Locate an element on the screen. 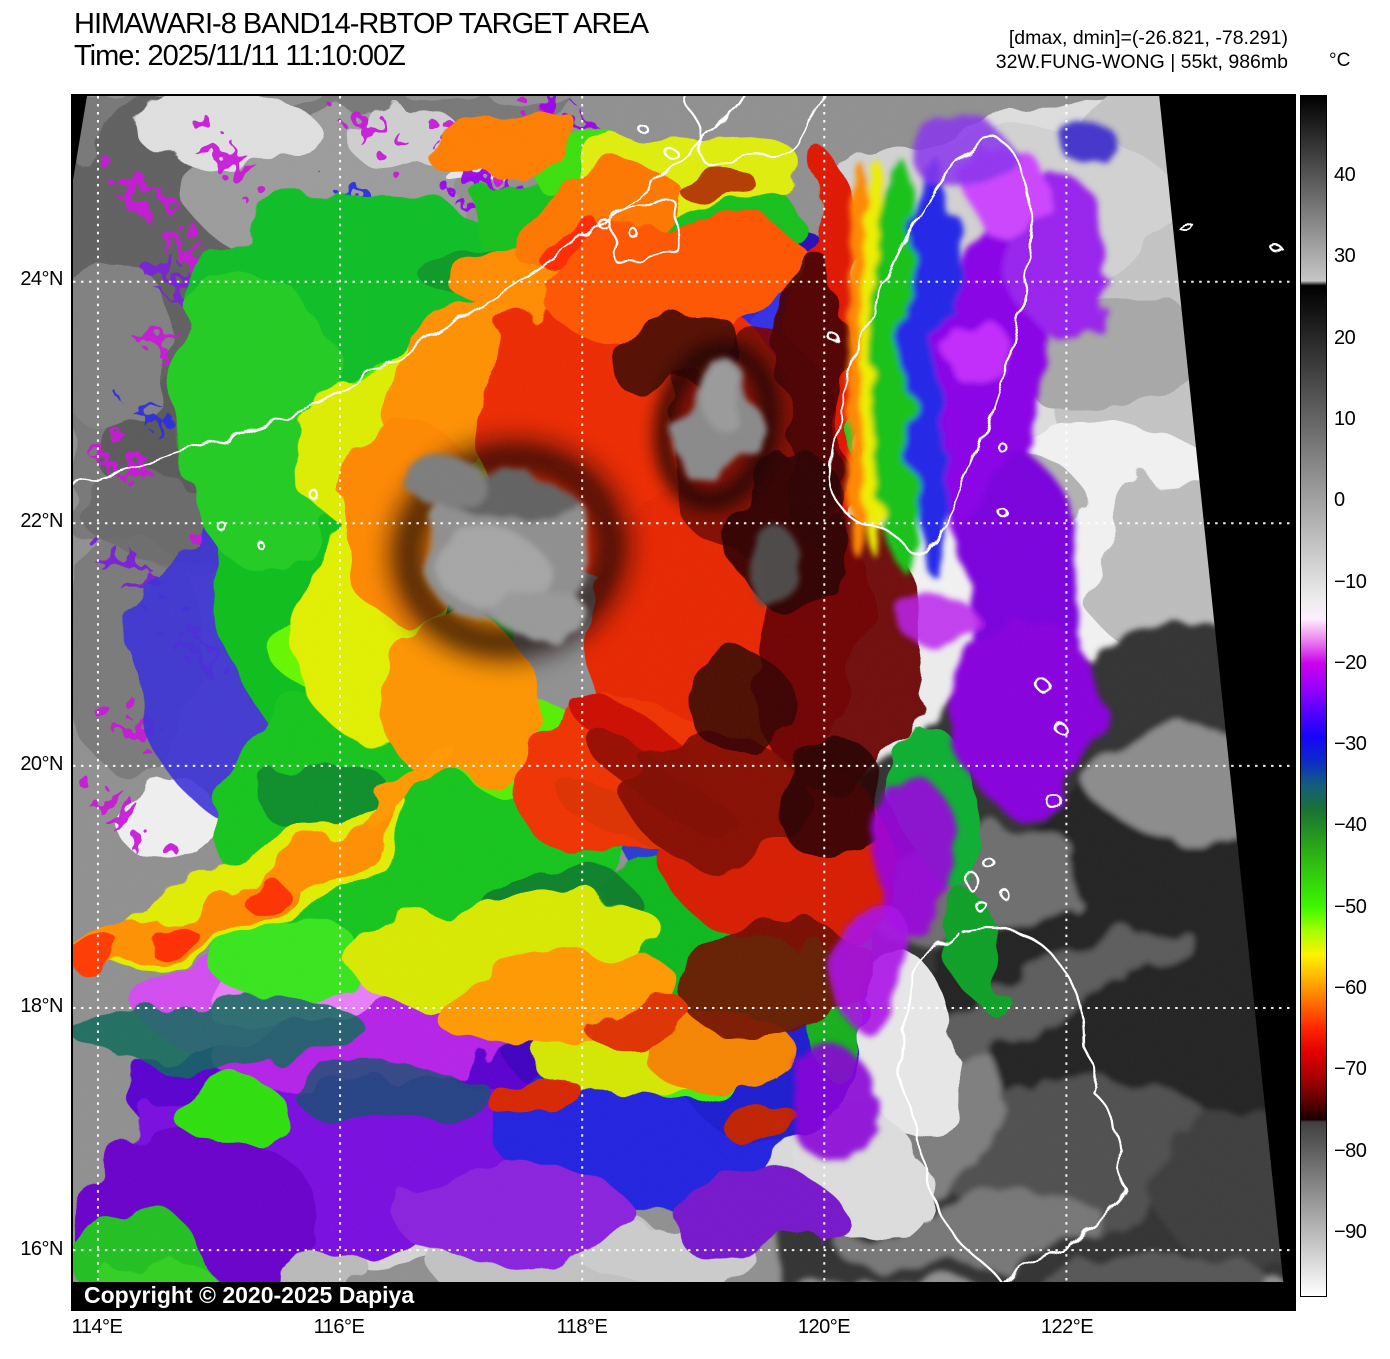 The height and width of the screenshot is (1359, 1390). copyright-bar: Copyright © 2020-2025 Dapiya is located at coordinates (683, 1295).